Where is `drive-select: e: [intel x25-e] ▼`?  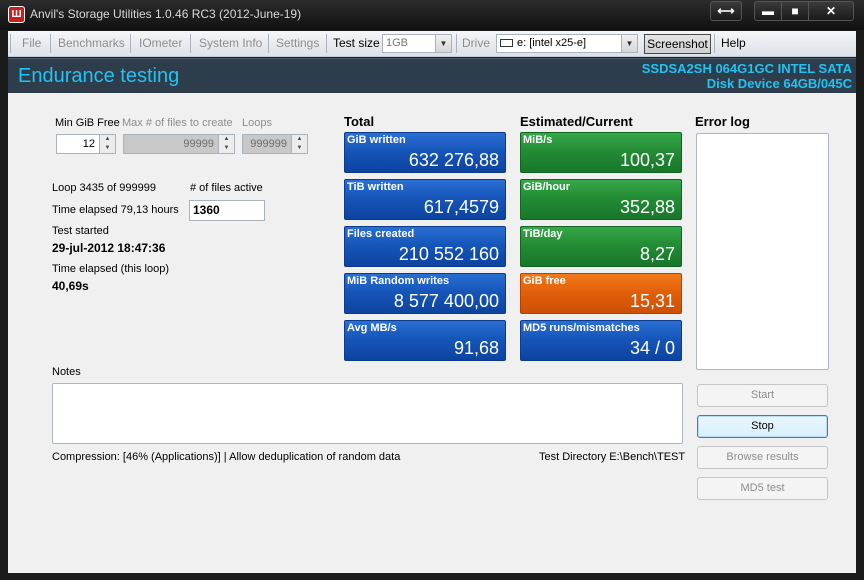 drive-select: e: [intel x25-e] ▼ is located at coordinates (567, 43).